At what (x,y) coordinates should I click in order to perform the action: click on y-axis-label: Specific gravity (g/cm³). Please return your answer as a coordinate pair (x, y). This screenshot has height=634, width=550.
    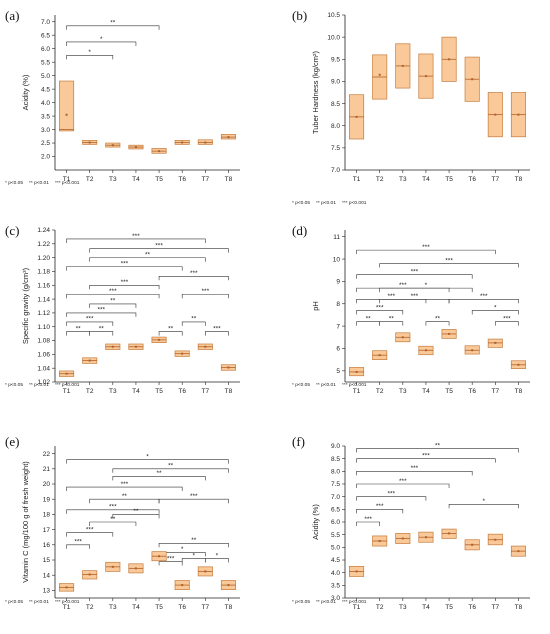
    Looking at the image, I should click on (25, 305).